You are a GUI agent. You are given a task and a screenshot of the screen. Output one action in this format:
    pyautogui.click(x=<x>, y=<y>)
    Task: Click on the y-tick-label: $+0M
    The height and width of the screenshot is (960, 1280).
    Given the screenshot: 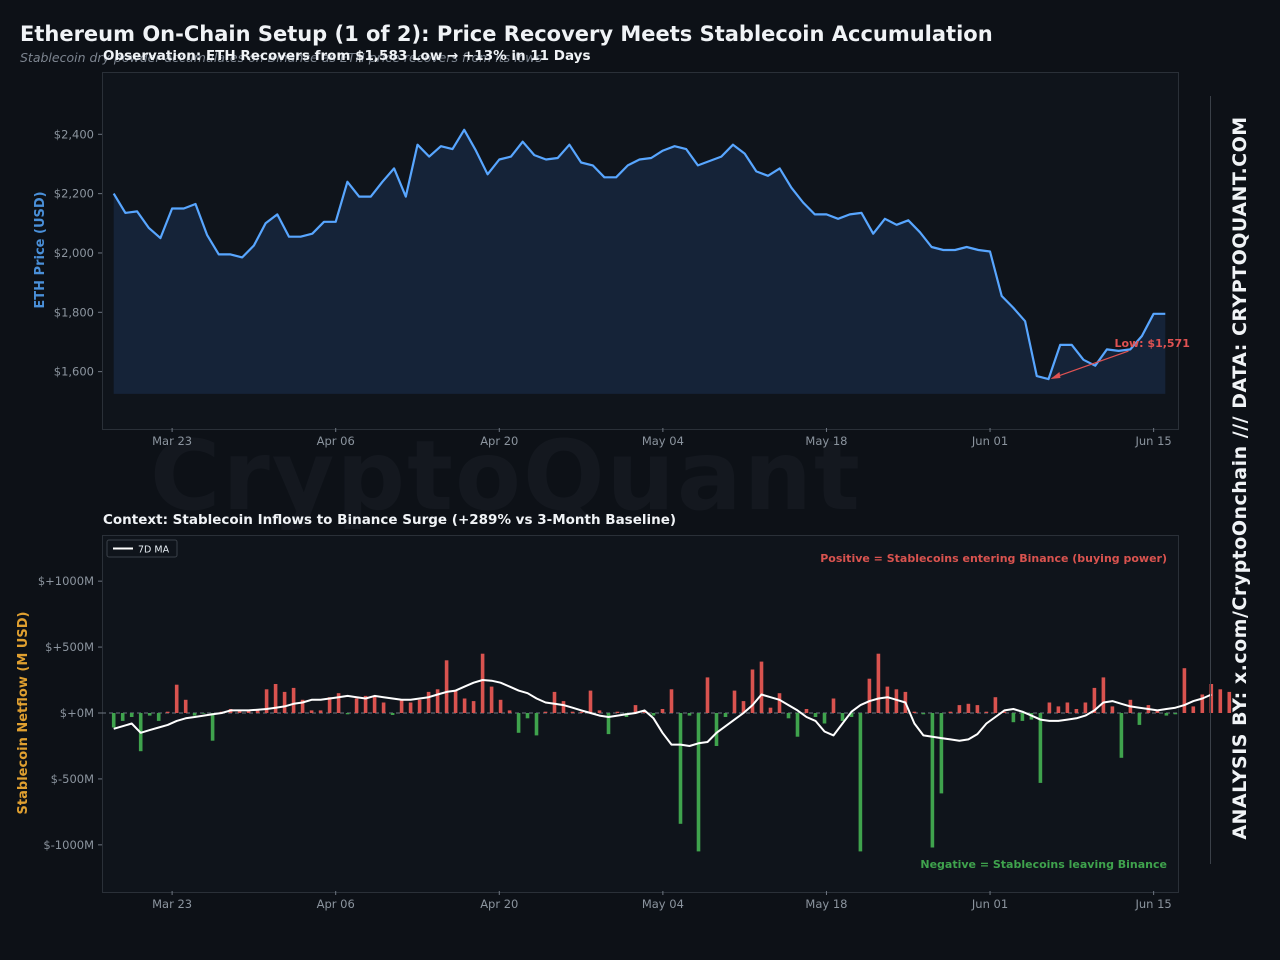 What is the action you would take?
    pyautogui.click(x=77, y=713)
    